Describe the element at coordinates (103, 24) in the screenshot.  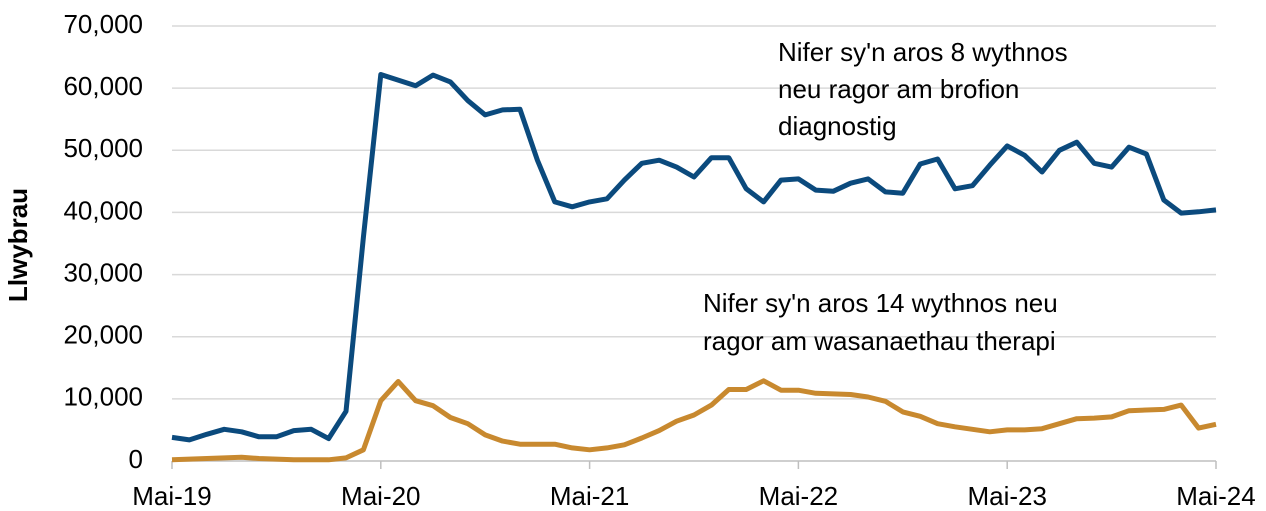
I see `y-tick-label: 70,000` at that location.